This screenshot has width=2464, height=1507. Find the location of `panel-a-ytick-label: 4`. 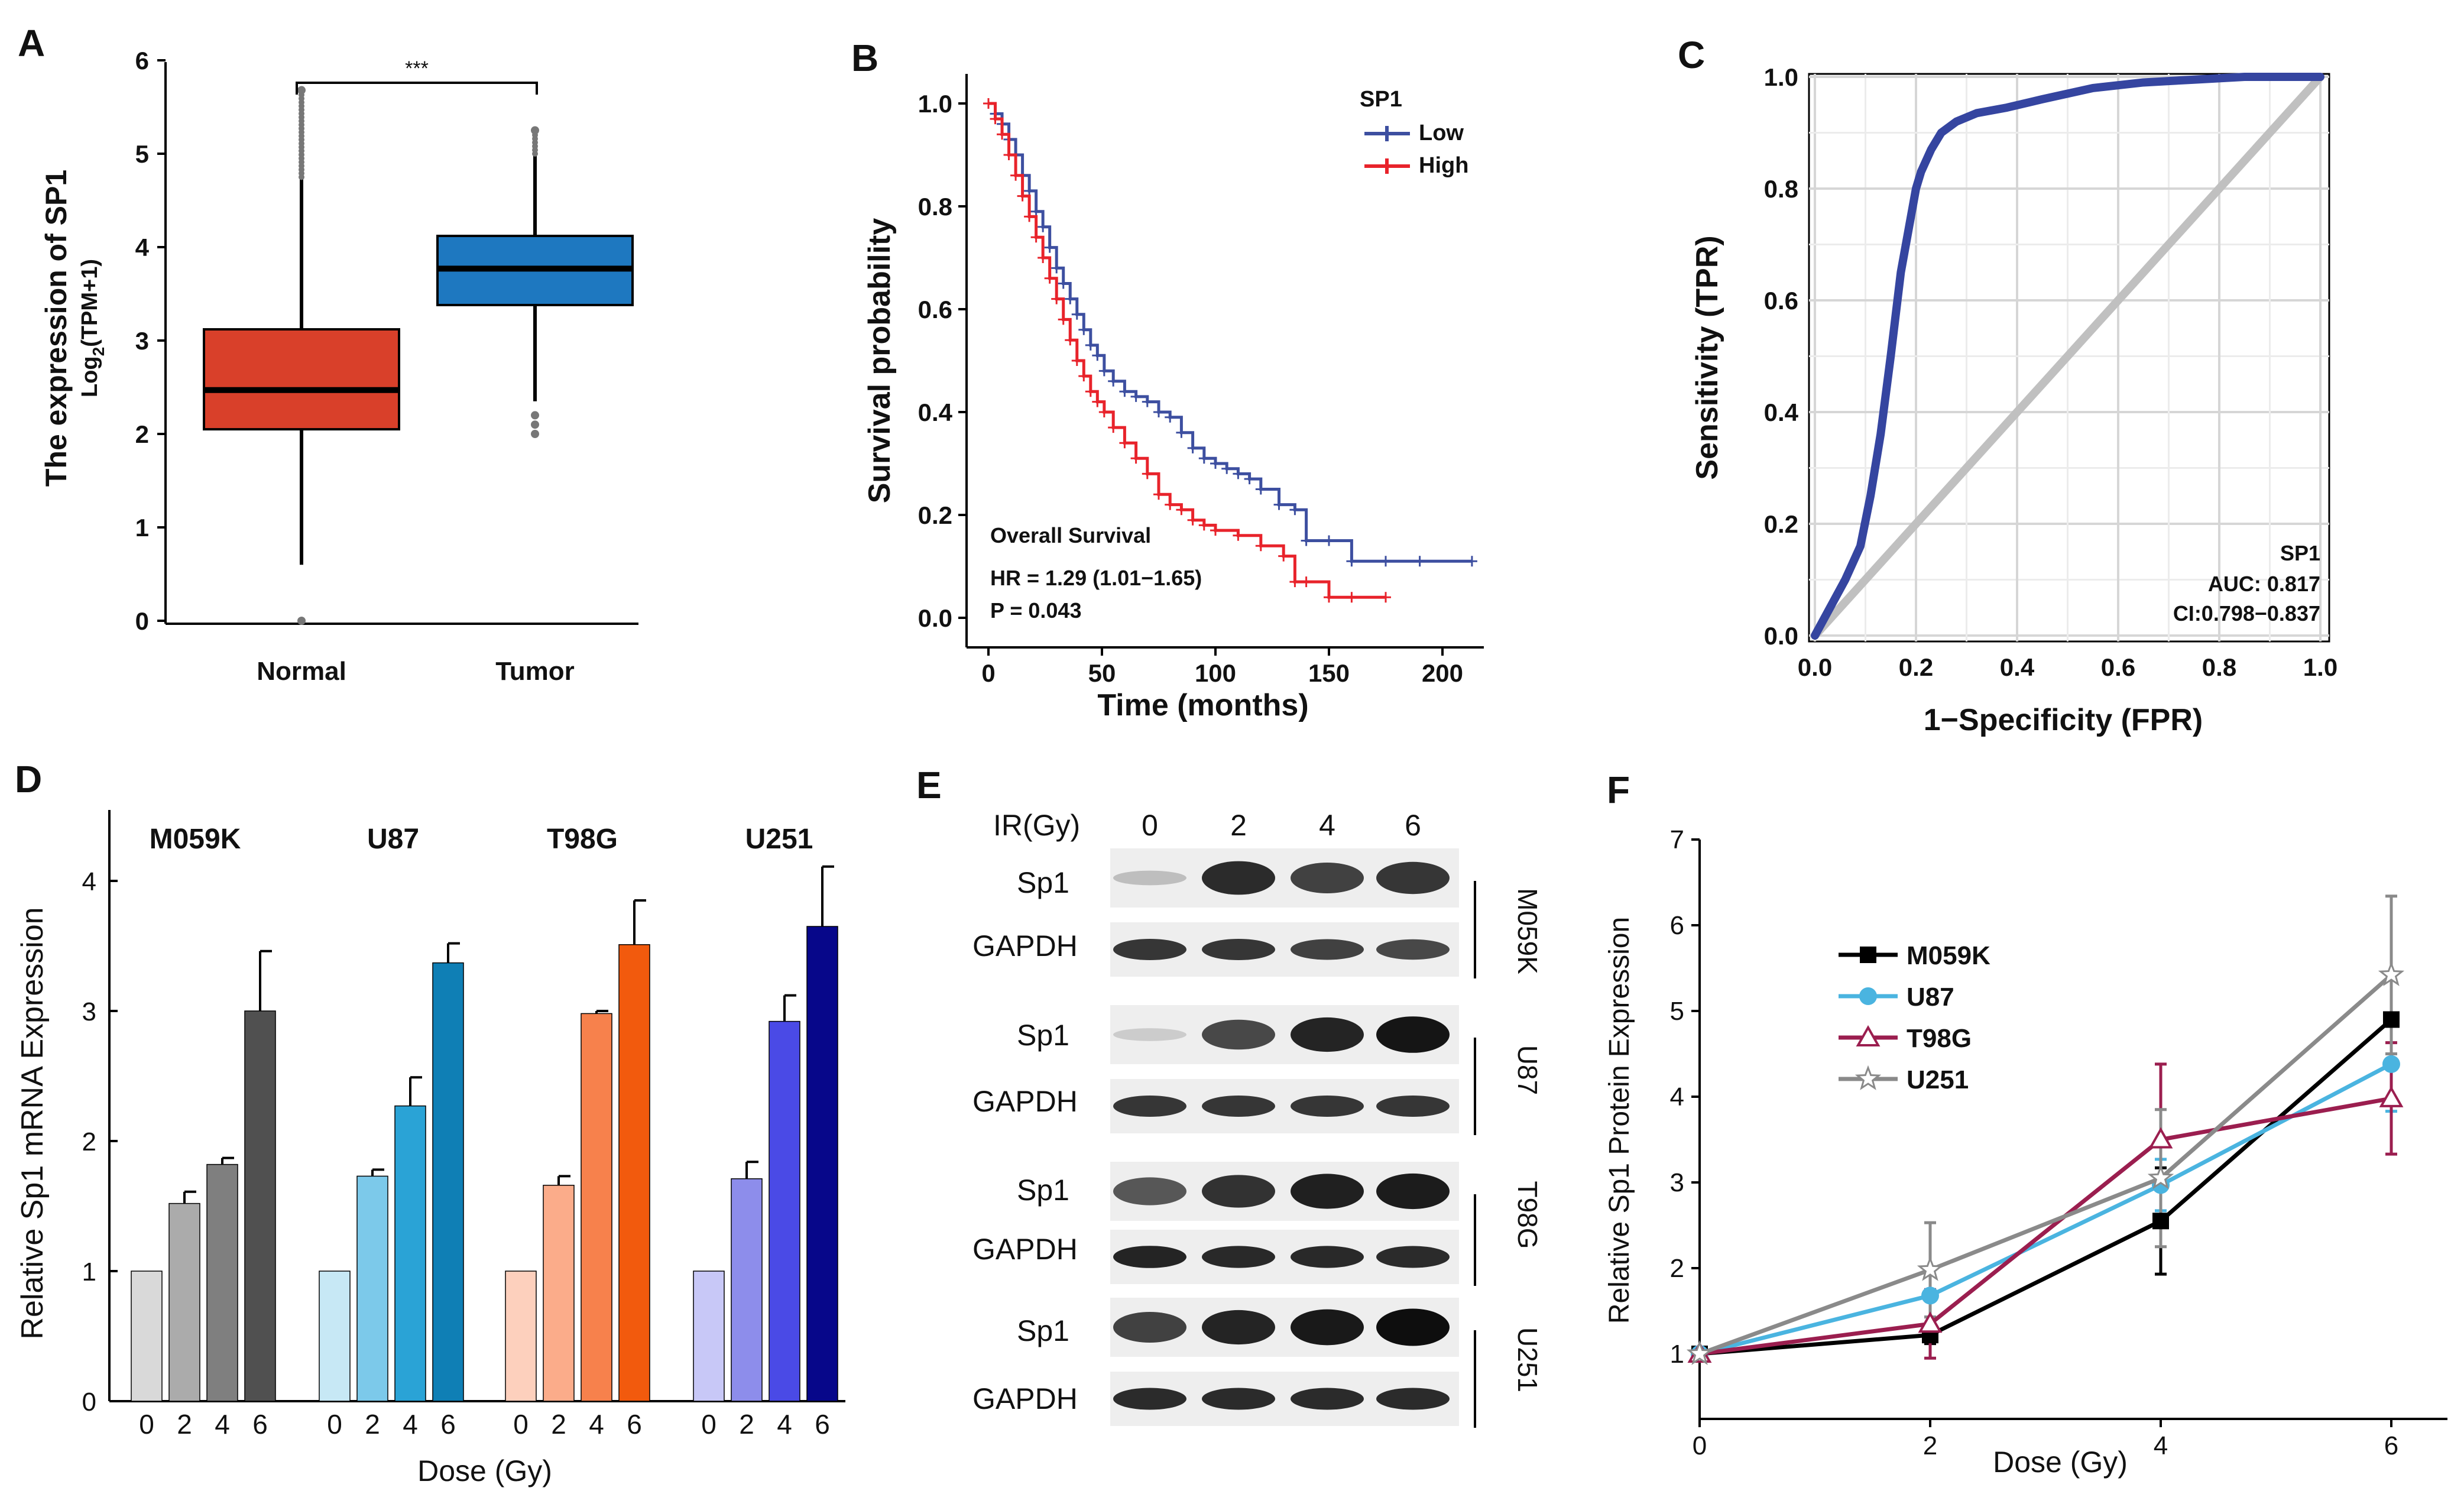

panel-a-ytick-label: 4 is located at coordinates (142, 247).